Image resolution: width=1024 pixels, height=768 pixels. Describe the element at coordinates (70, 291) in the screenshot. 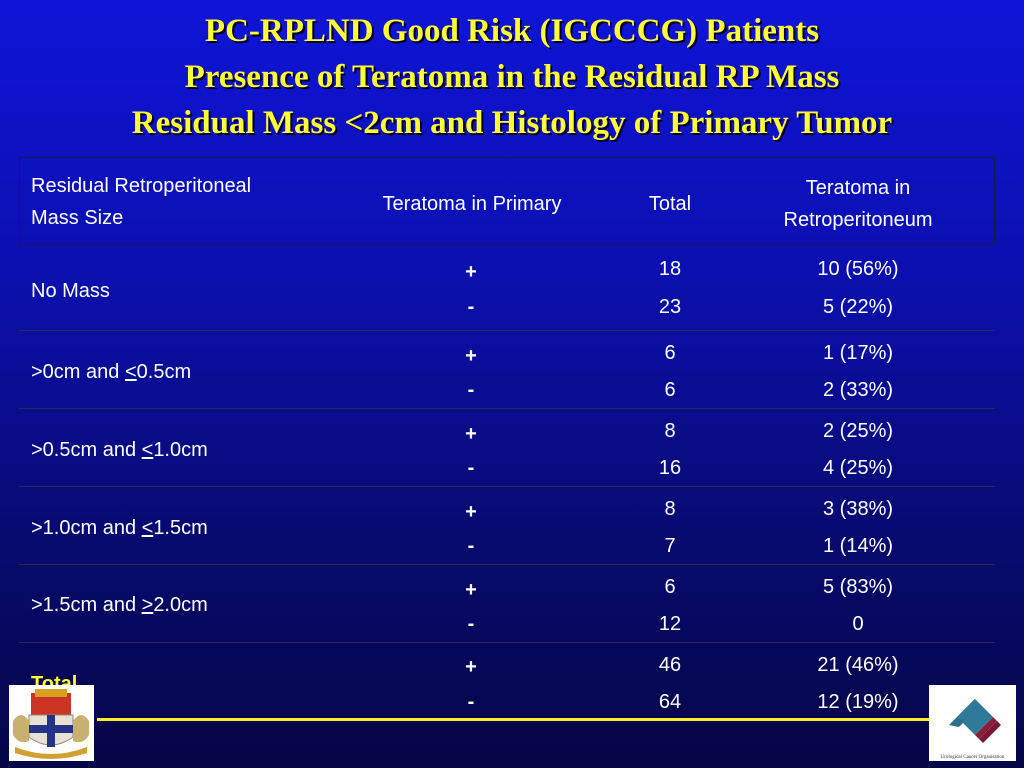

I see `row-size-label: No Mass` at that location.